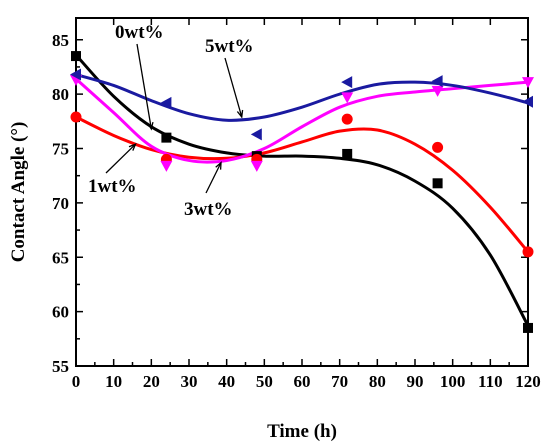 This screenshot has width=550, height=447. What do you see at coordinates (151, 381) in the screenshot?
I see `x-tick-label: 20` at bounding box center [151, 381].